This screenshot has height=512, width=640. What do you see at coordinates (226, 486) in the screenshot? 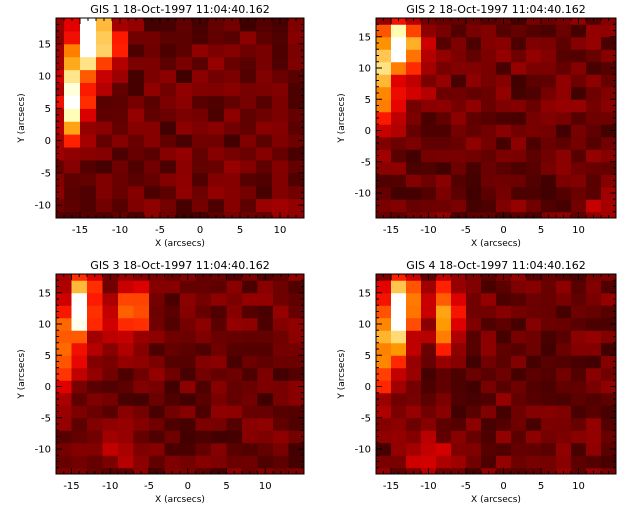
I see `x-tick-label: 5` at bounding box center [226, 486].